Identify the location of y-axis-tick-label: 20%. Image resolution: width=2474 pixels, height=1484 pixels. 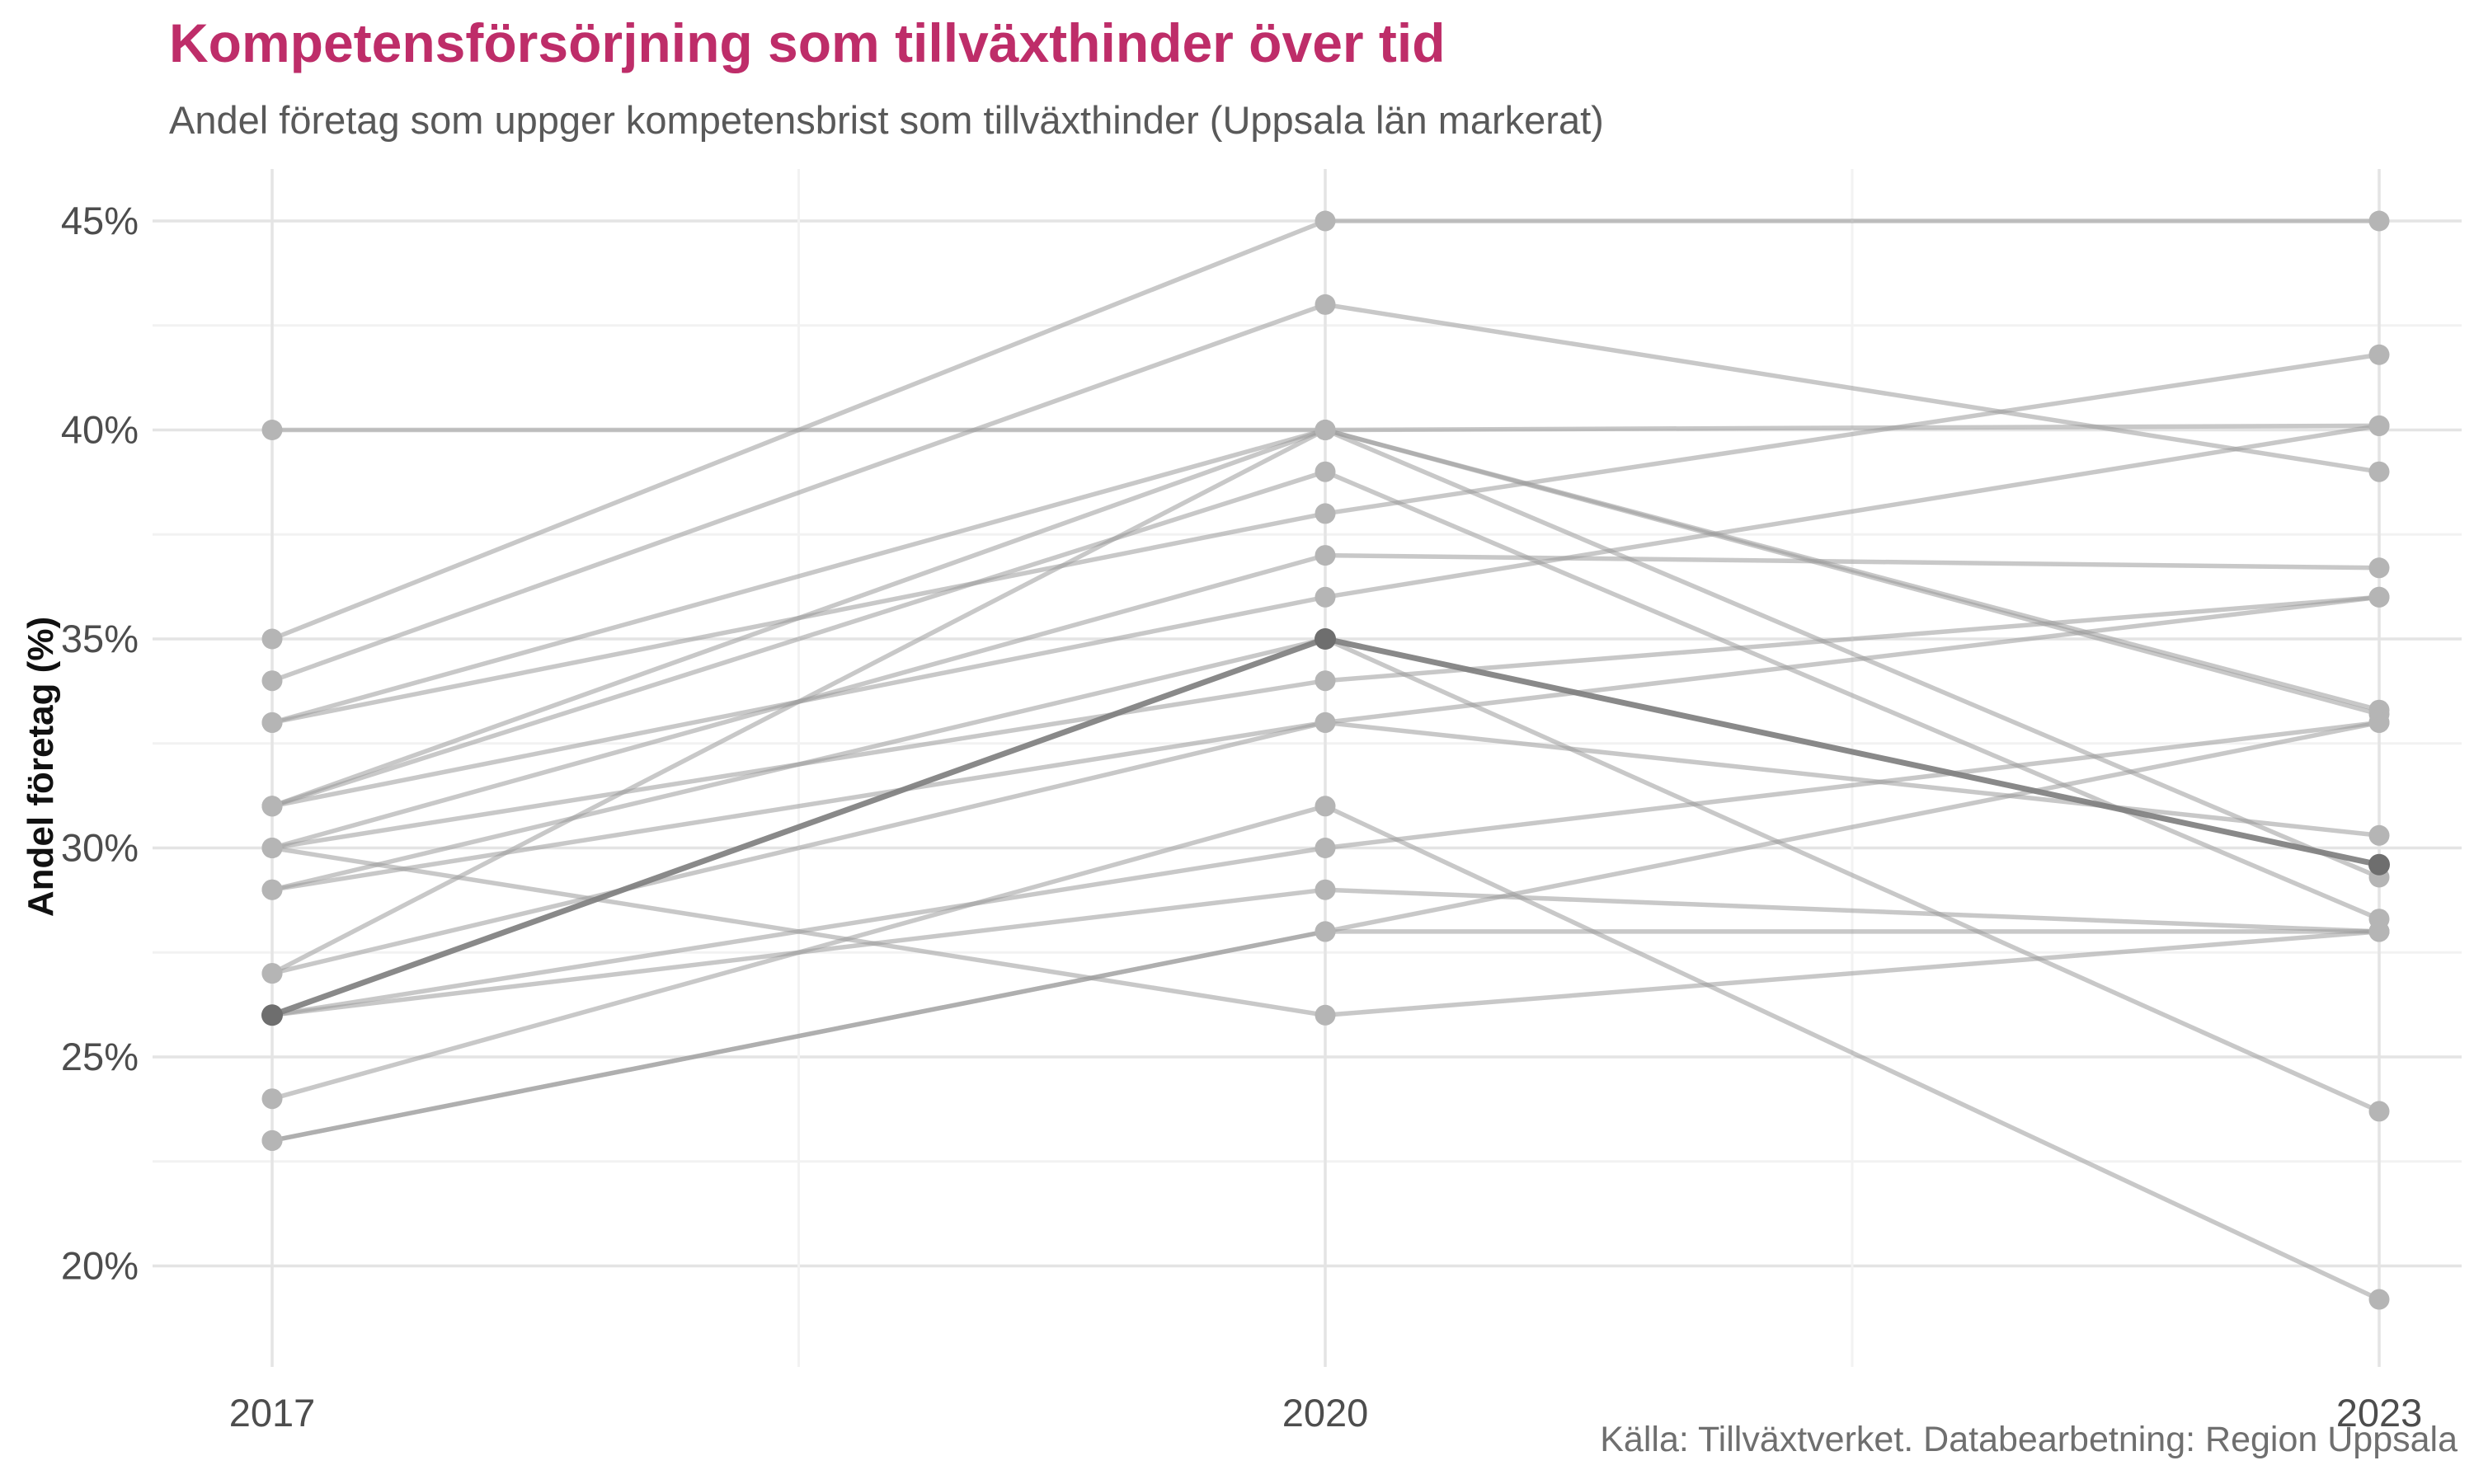
(100, 1266).